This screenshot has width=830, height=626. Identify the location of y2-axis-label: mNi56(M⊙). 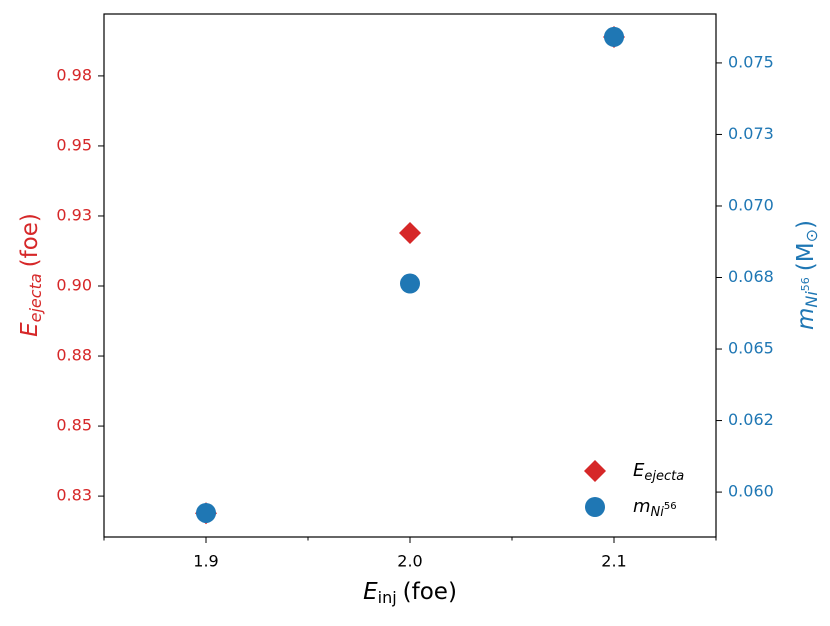
(807, 275).